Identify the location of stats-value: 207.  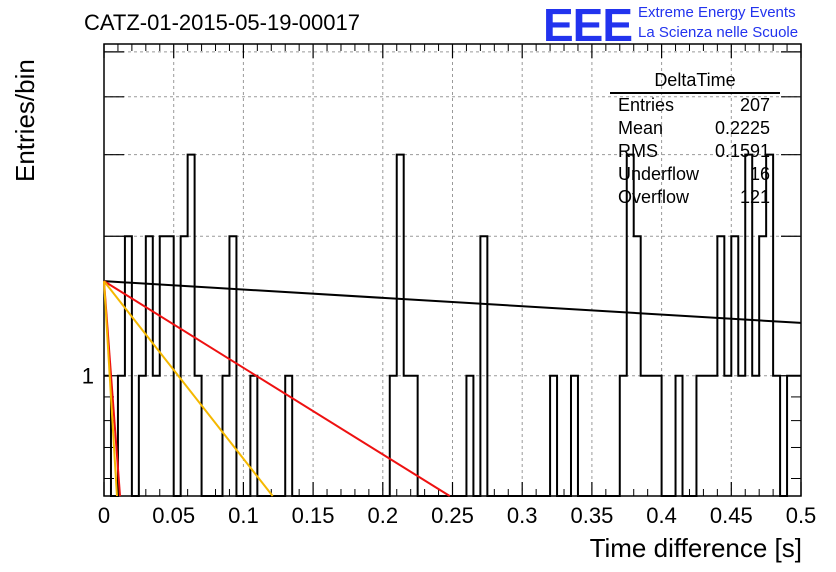
(754, 105).